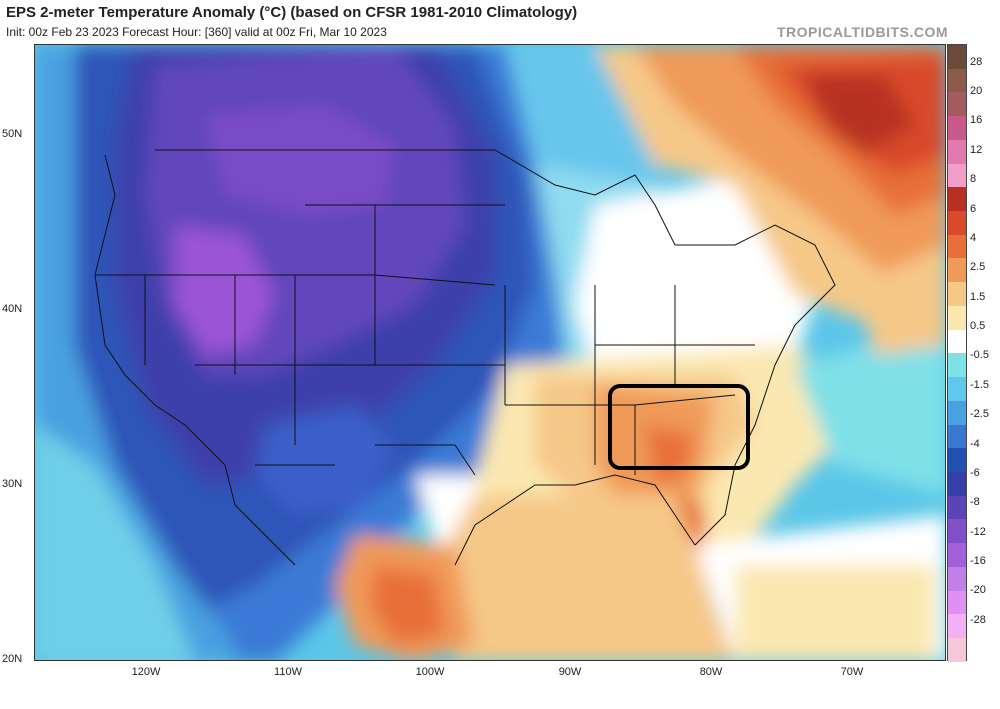  I want to click on colorbar-tick-label: -12, so click(978, 531).